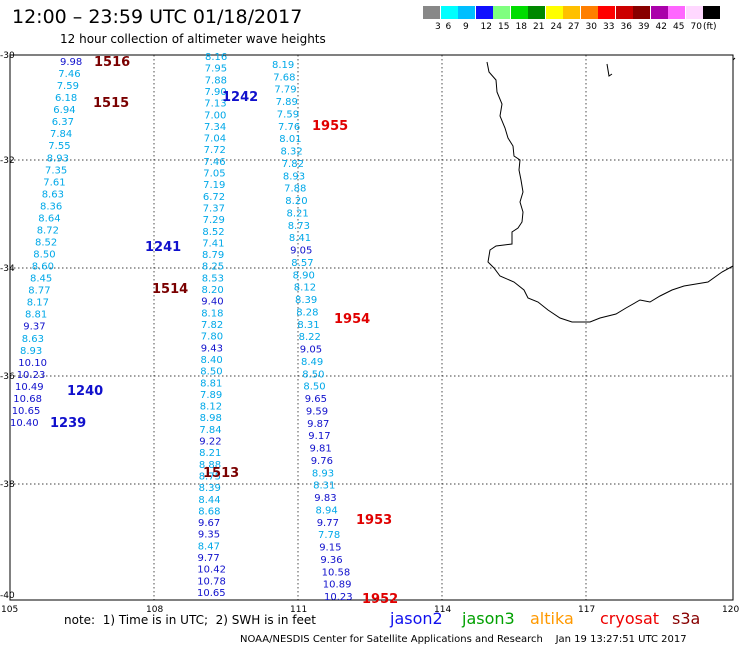 The image size is (740, 650). What do you see at coordinates (337, 585) in the screenshot?
I see `wave-value-1955: 10.89` at bounding box center [337, 585].